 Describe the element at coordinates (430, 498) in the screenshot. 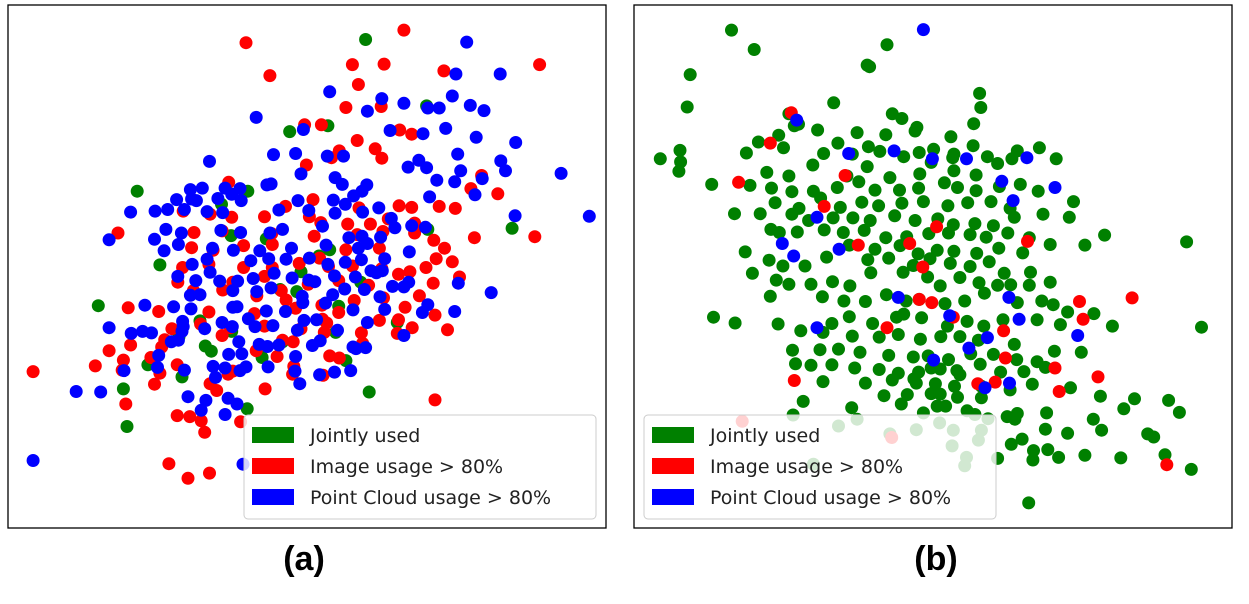

I see `legend-label: Point Cloud usage > 80%` at that location.